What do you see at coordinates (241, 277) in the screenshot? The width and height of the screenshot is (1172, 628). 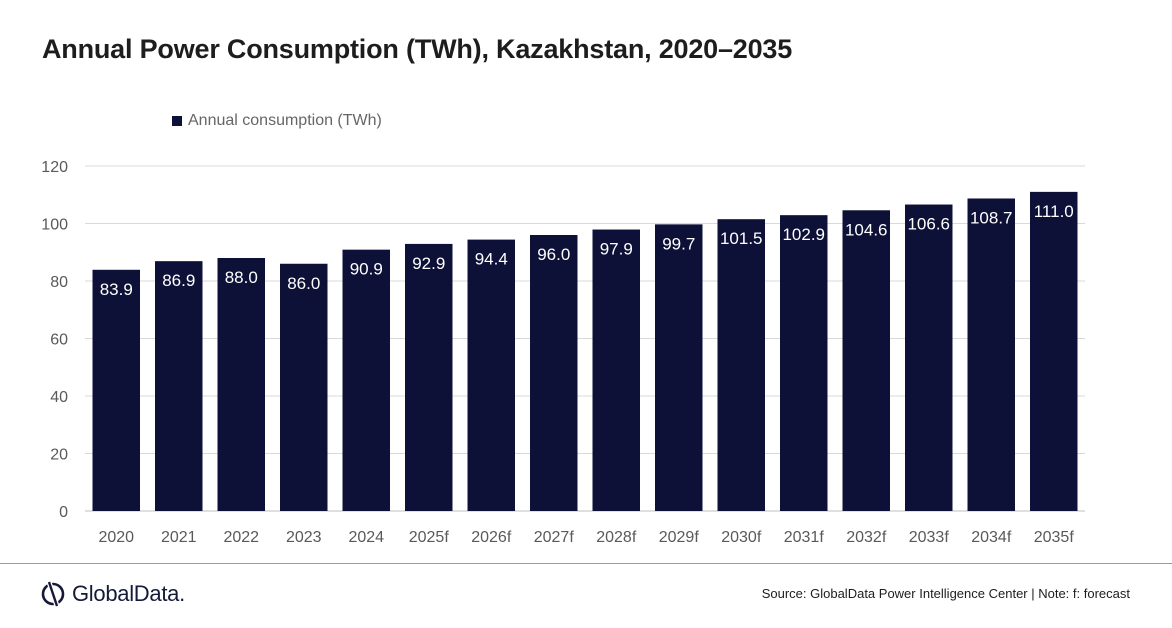 I see `bar-value-label: 88.0` at bounding box center [241, 277].